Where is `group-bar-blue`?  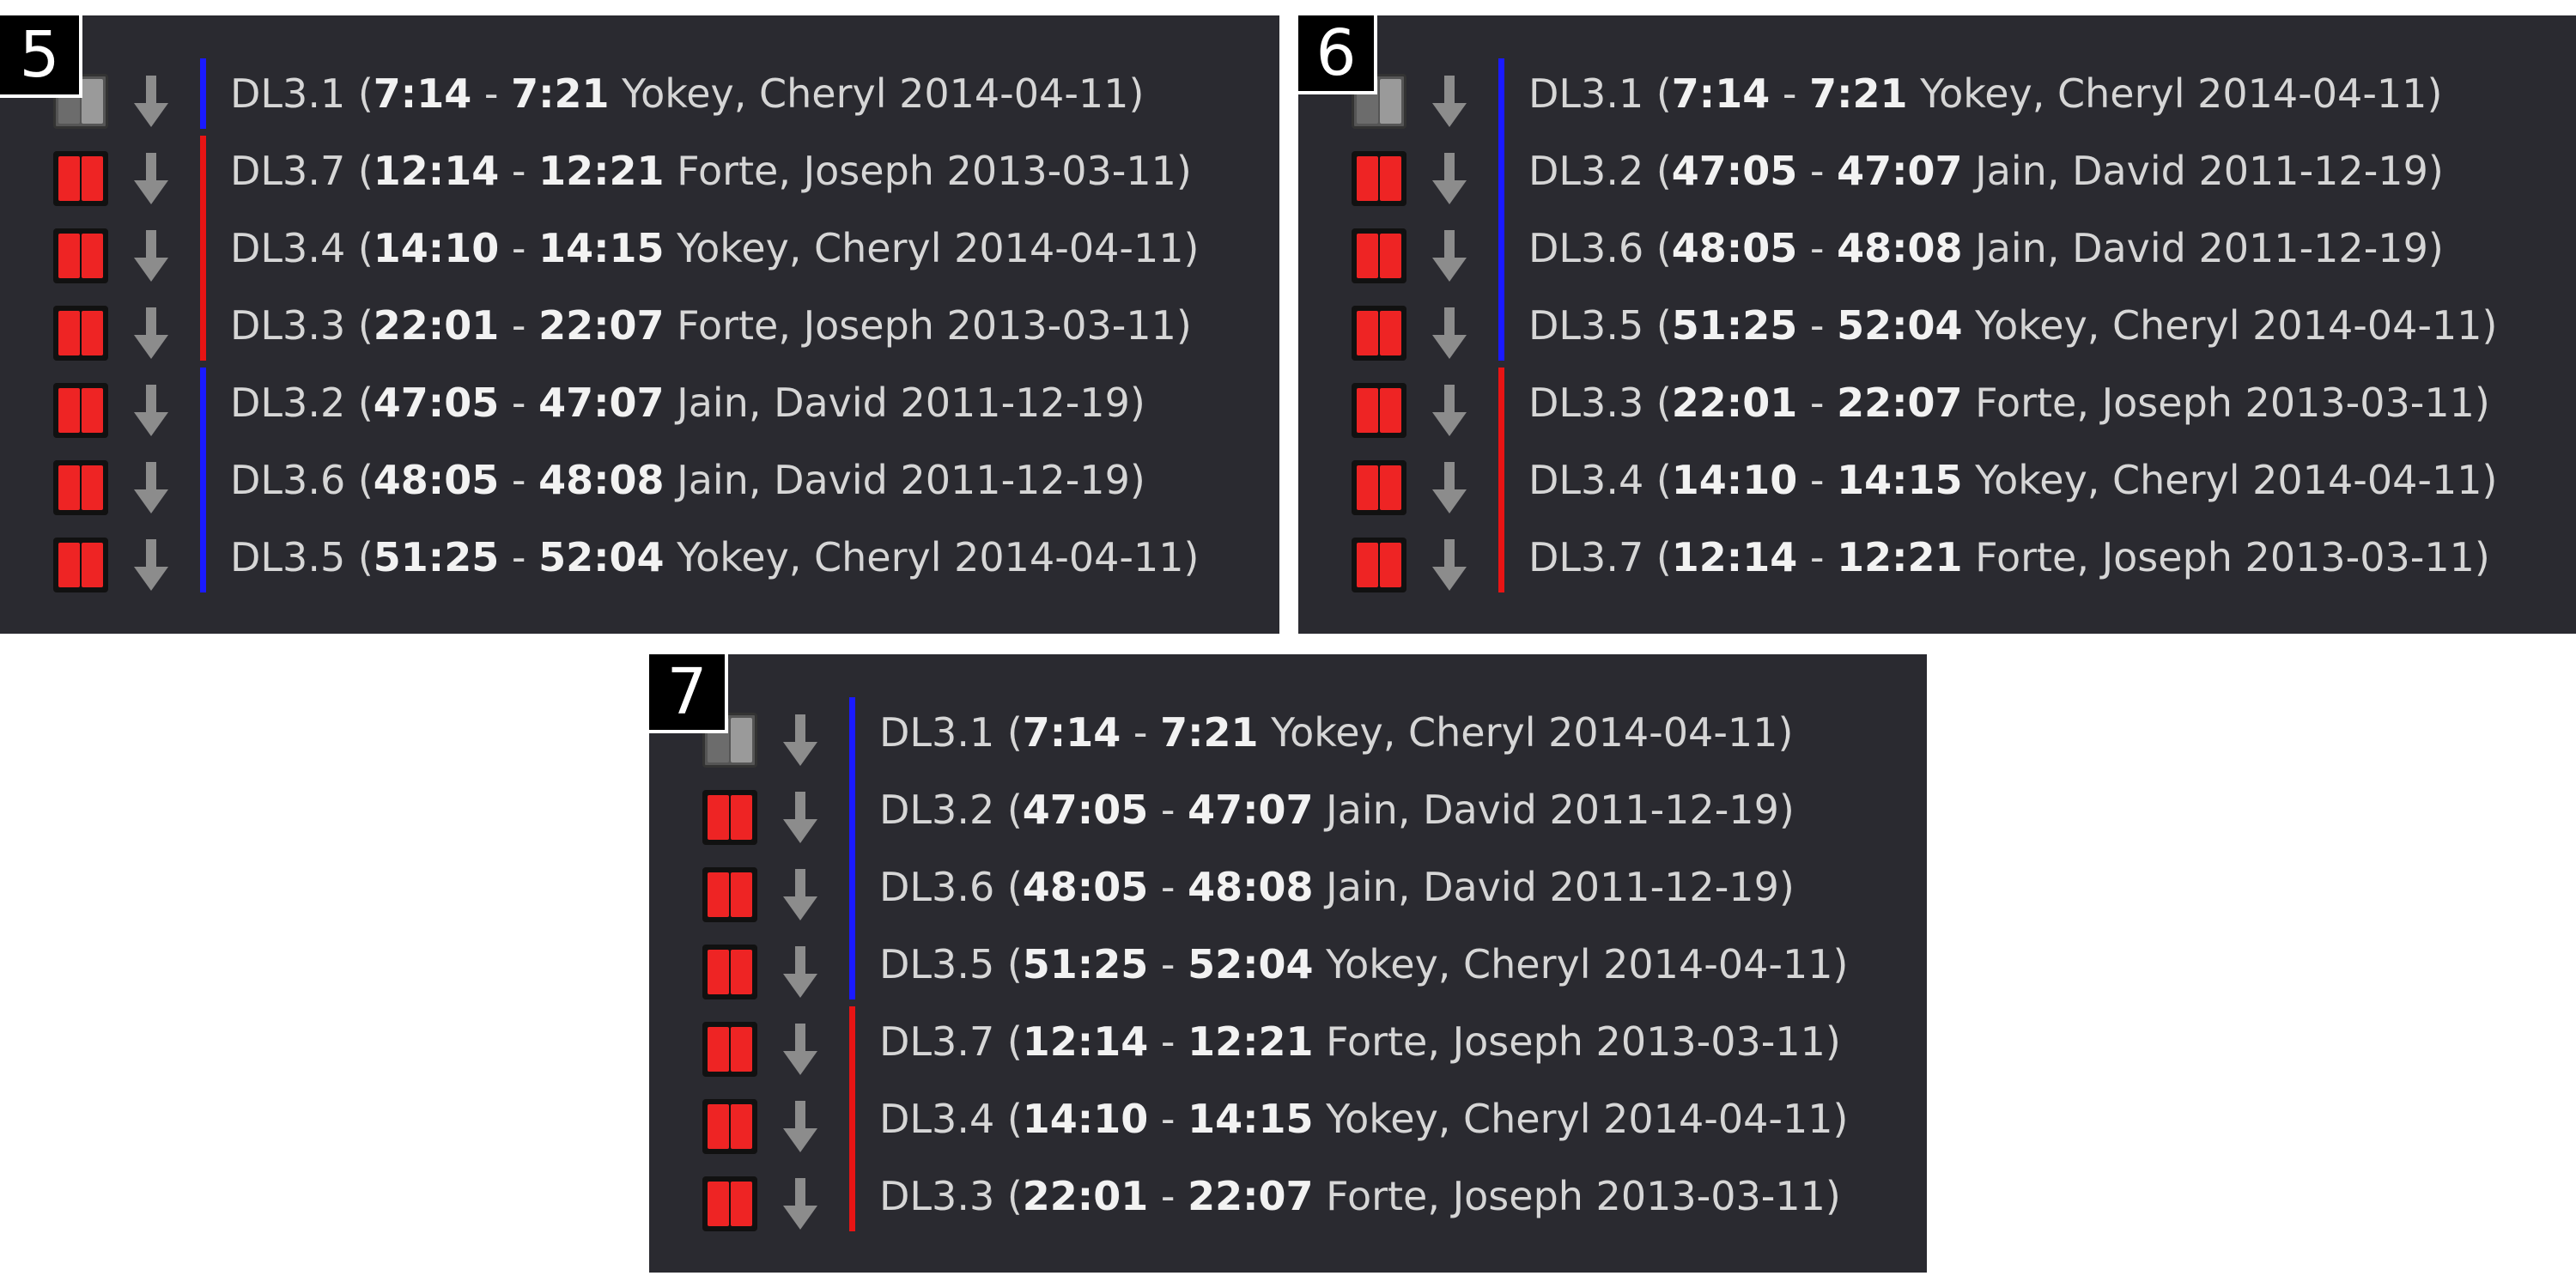 group-bar-blue is located at coordinates (852, 848).